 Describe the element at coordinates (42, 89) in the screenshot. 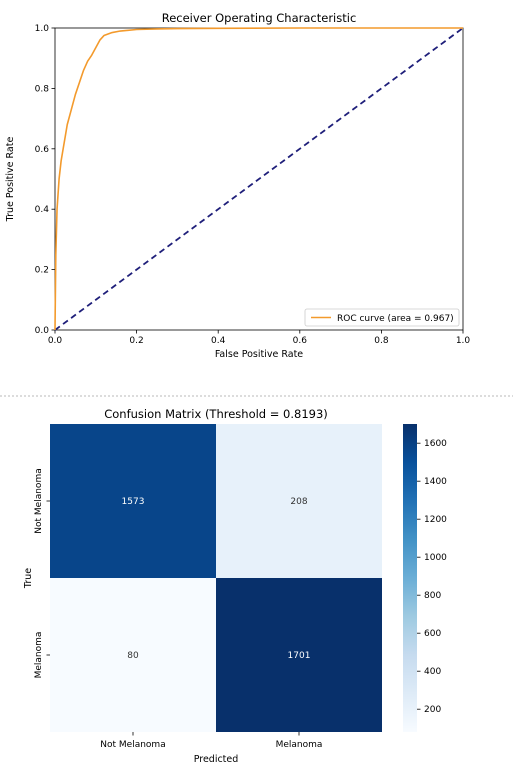

I see `roc-y-tick-label: 0.8` at that location.